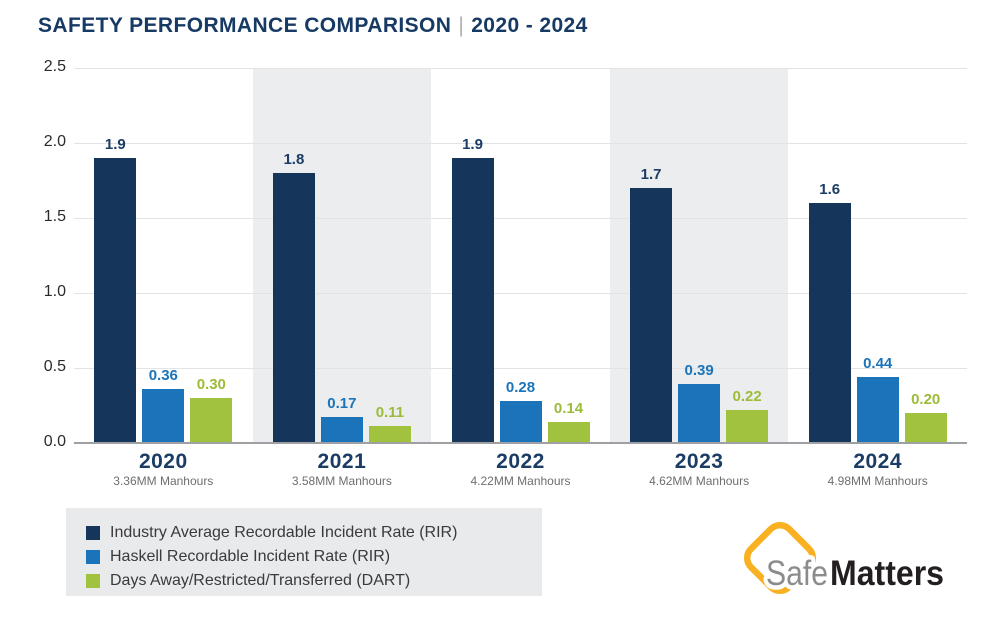  I want to click on safematters-logo: Safe Matters, so click(851, 560).